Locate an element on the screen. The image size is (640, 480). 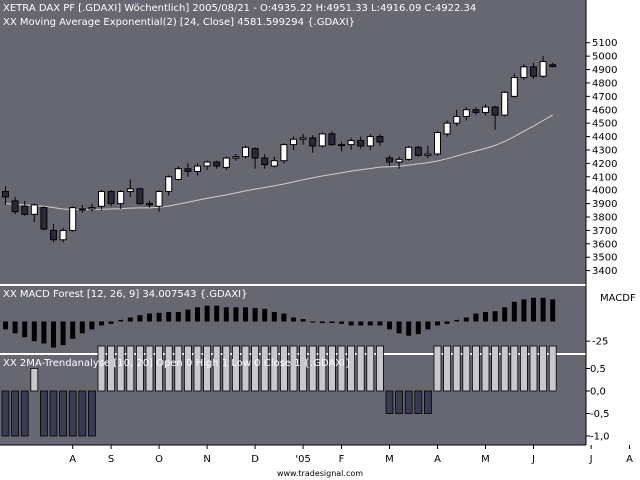
price-tick-label: 5000 is located at coordinates (604, 57).